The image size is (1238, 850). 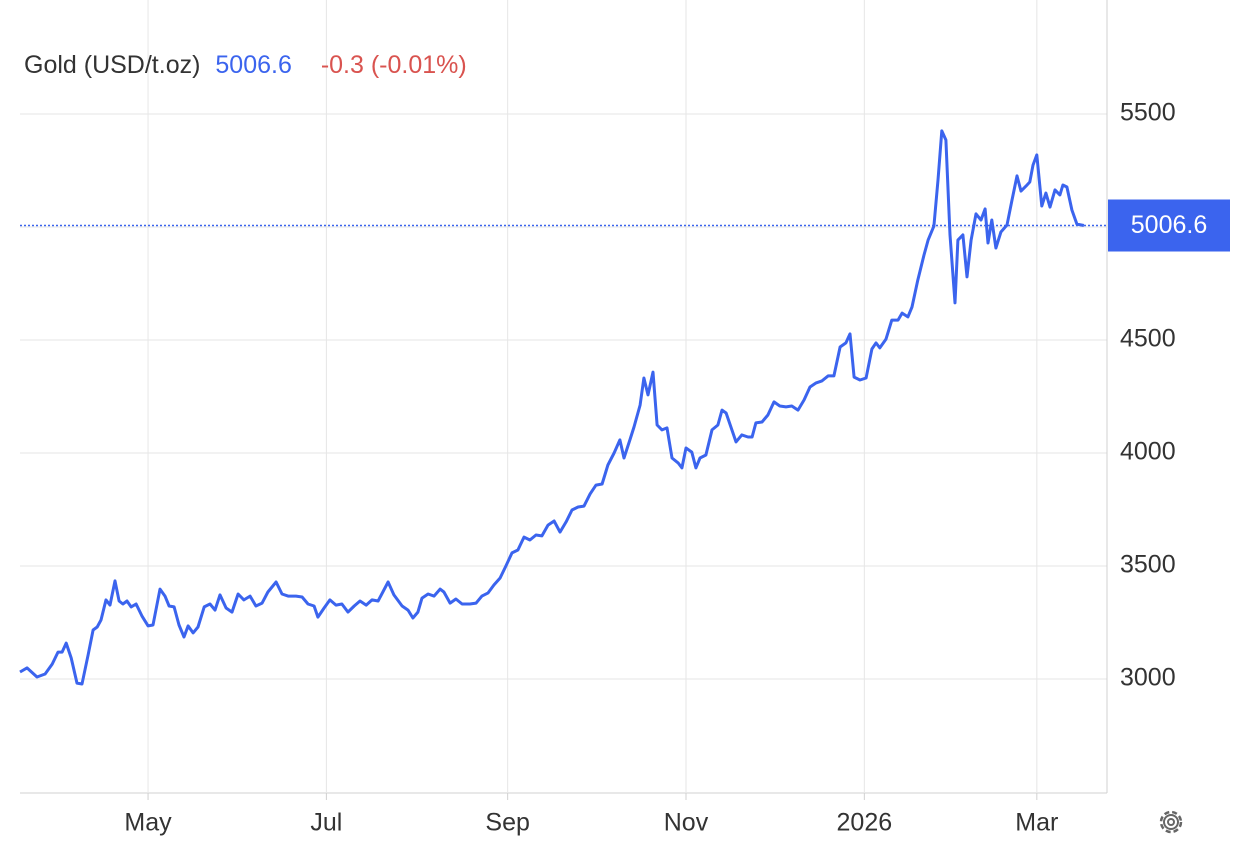 I want to click on header: Gold (USD/t.oz) 5006.6 -0.3 (-0.01%), so click(x=245, y=65).